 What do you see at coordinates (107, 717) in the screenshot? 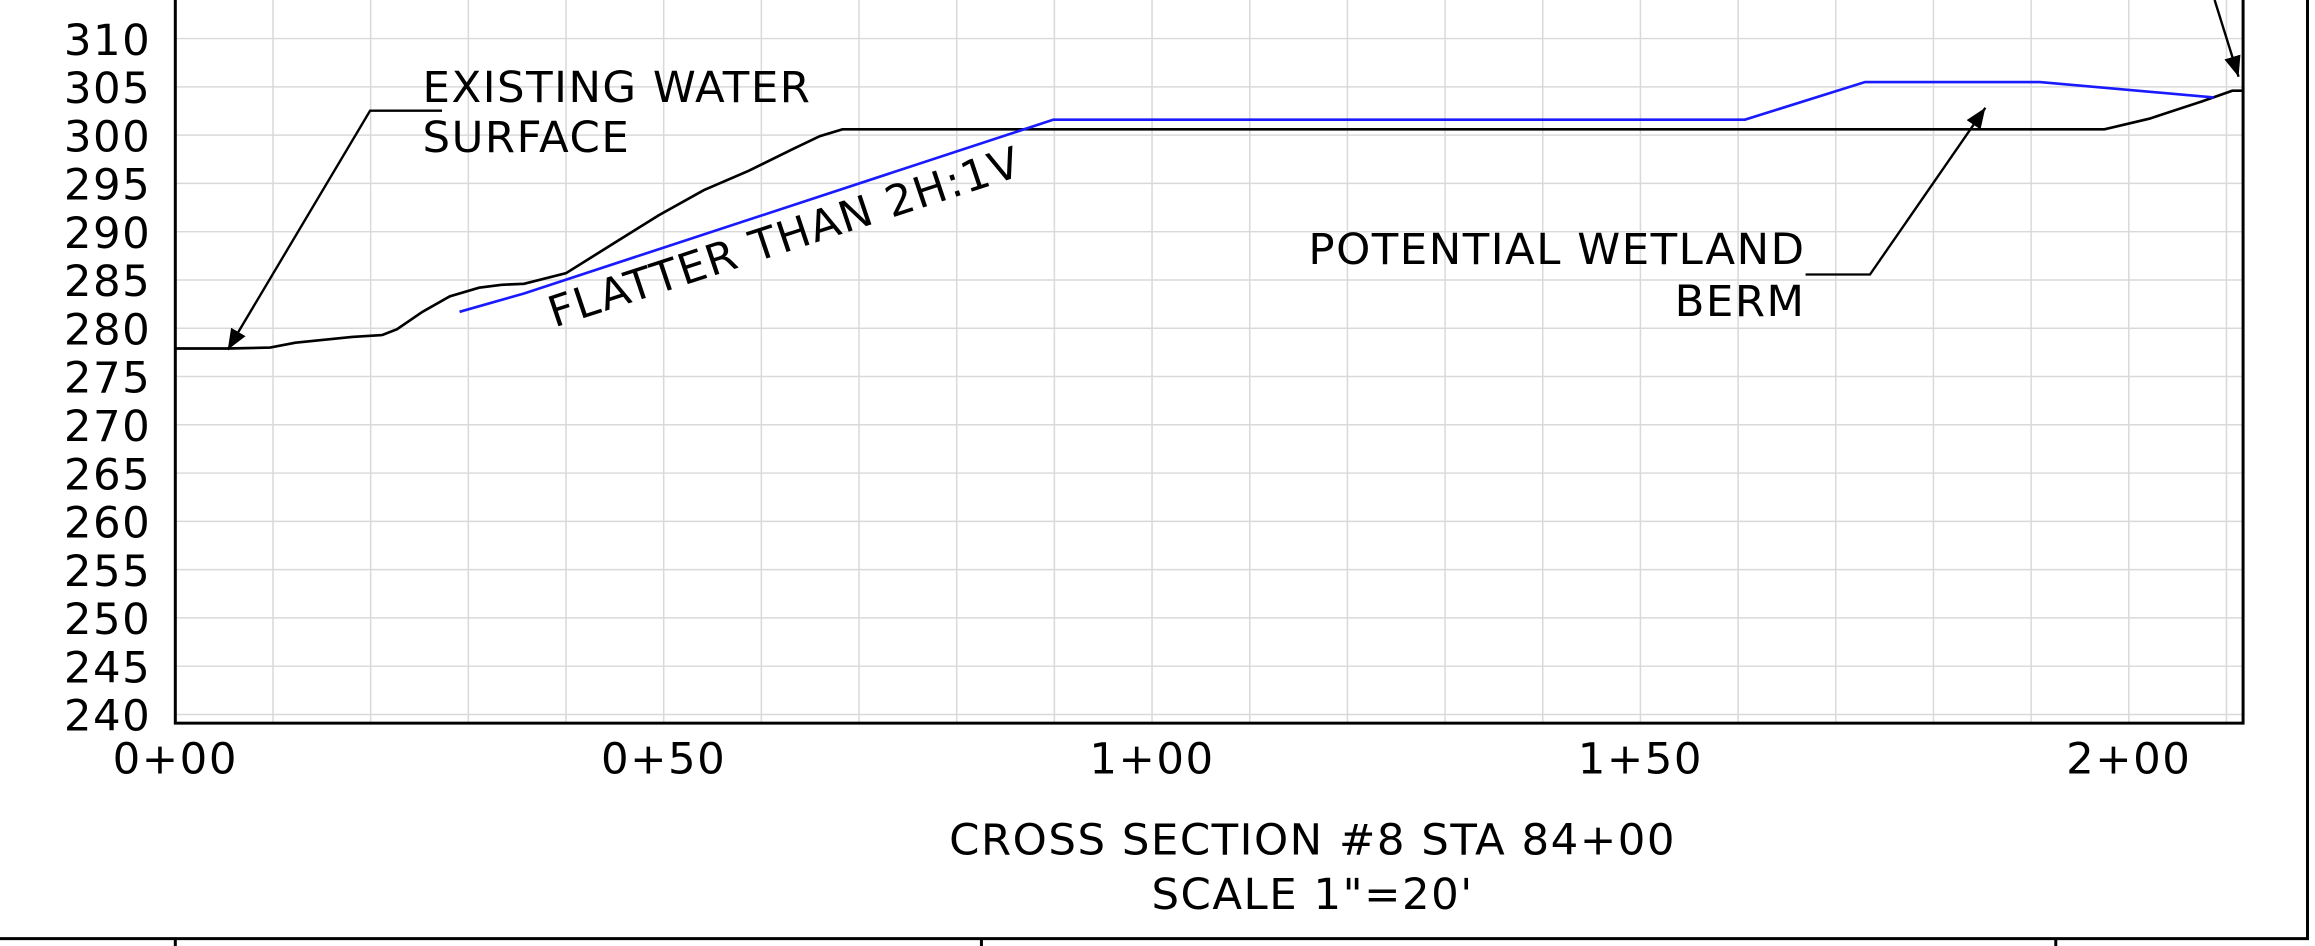
I see `y-tick-label: 240` at bounding box center [107, 717].